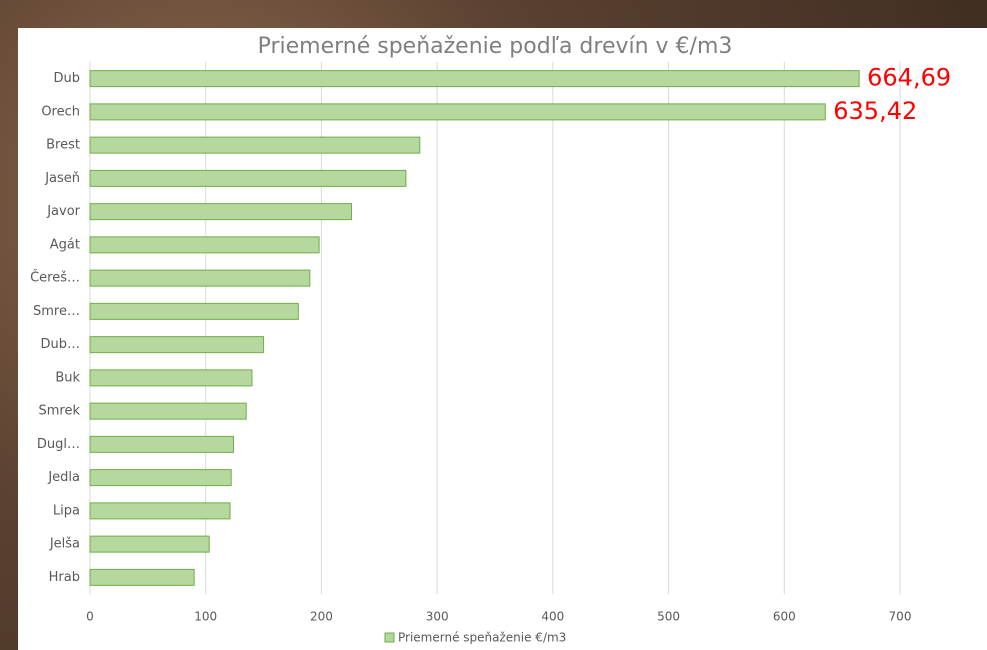  I want to click on legend-marker, so click(389, 637).